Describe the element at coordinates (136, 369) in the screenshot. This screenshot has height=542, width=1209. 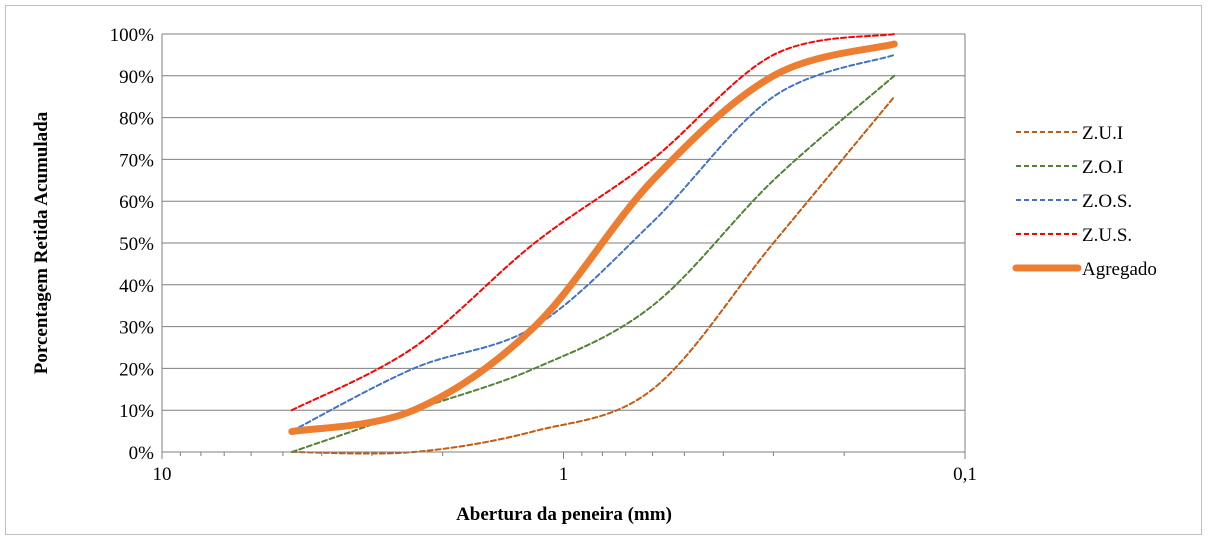
I see `y-tick-label: 20%` at that location.